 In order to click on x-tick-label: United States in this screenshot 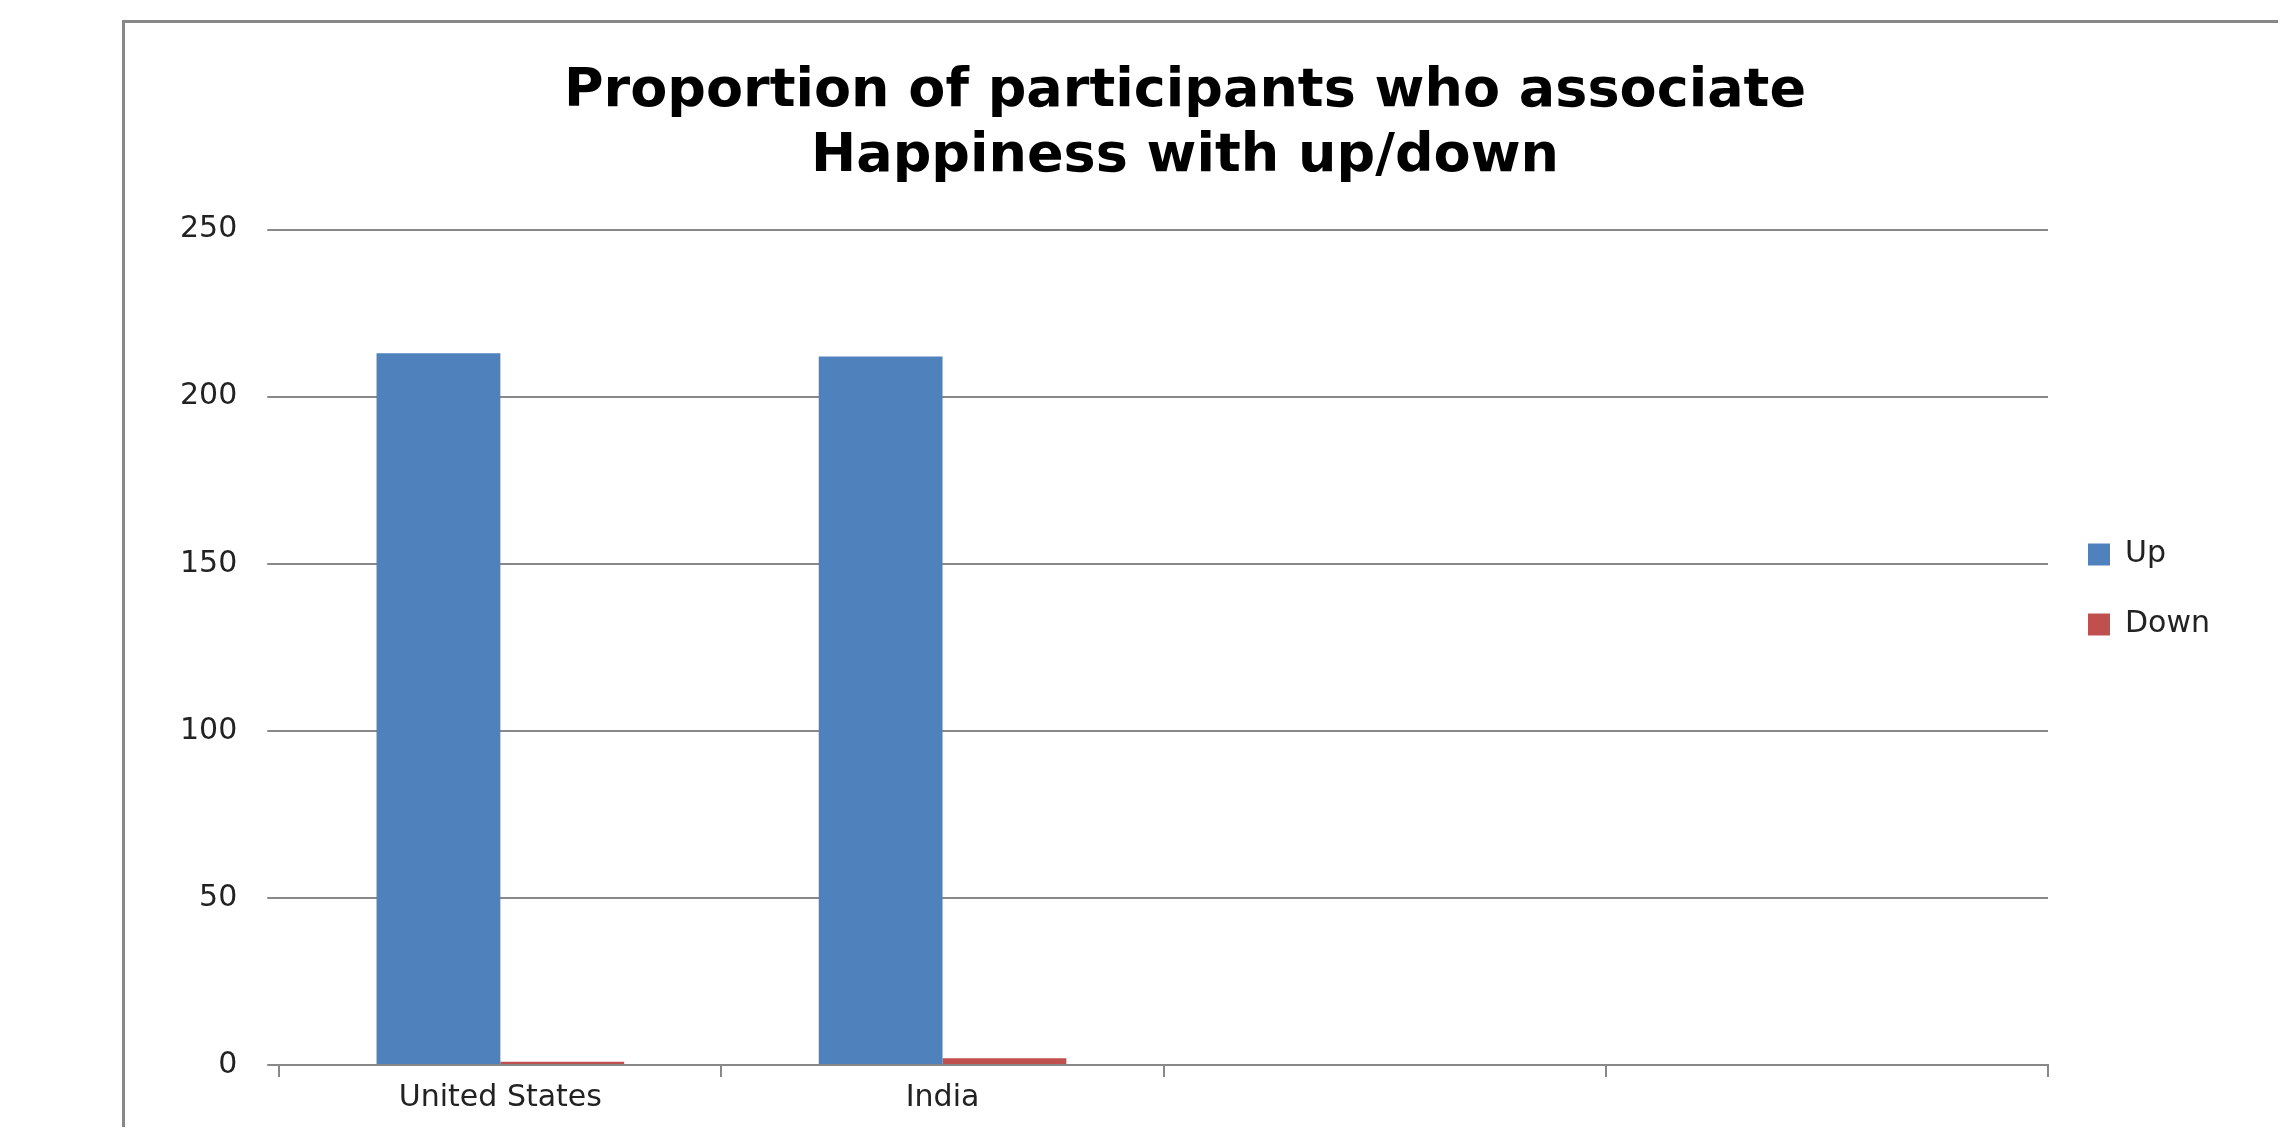, I will do `click(500, 1095)`.